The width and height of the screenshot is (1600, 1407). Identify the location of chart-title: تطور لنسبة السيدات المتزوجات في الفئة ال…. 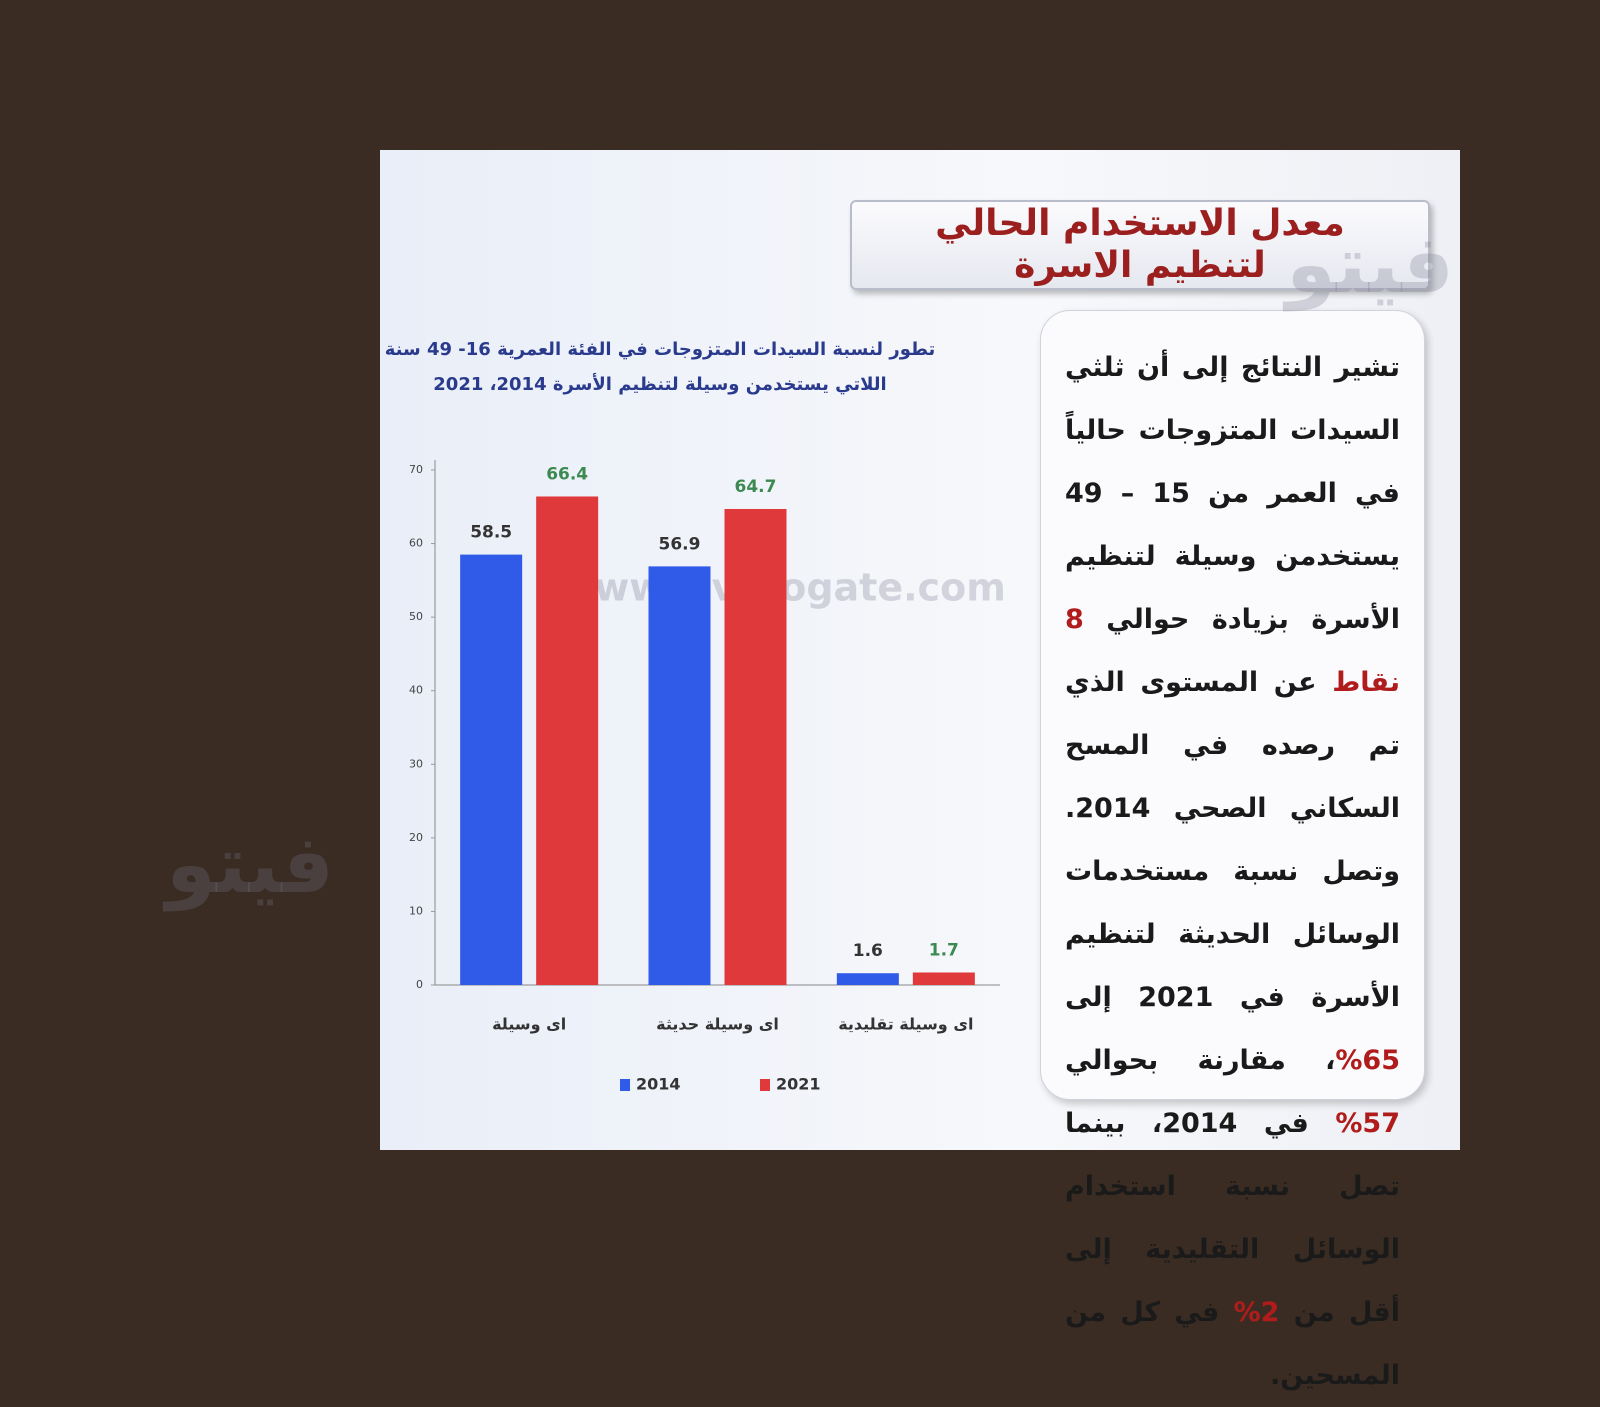
(660, 349).